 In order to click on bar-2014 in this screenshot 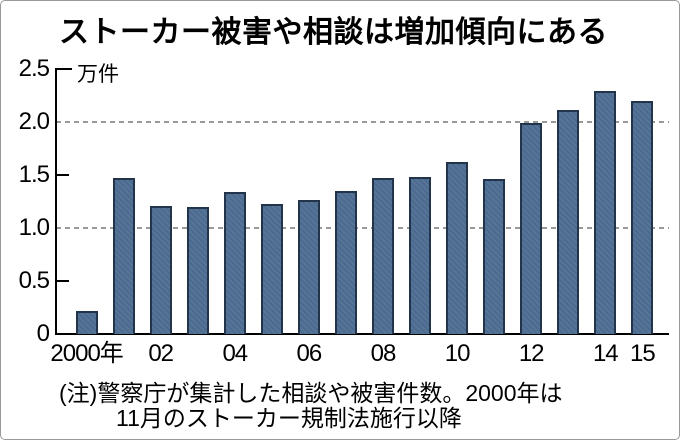, I will do `click(605, 212)`.